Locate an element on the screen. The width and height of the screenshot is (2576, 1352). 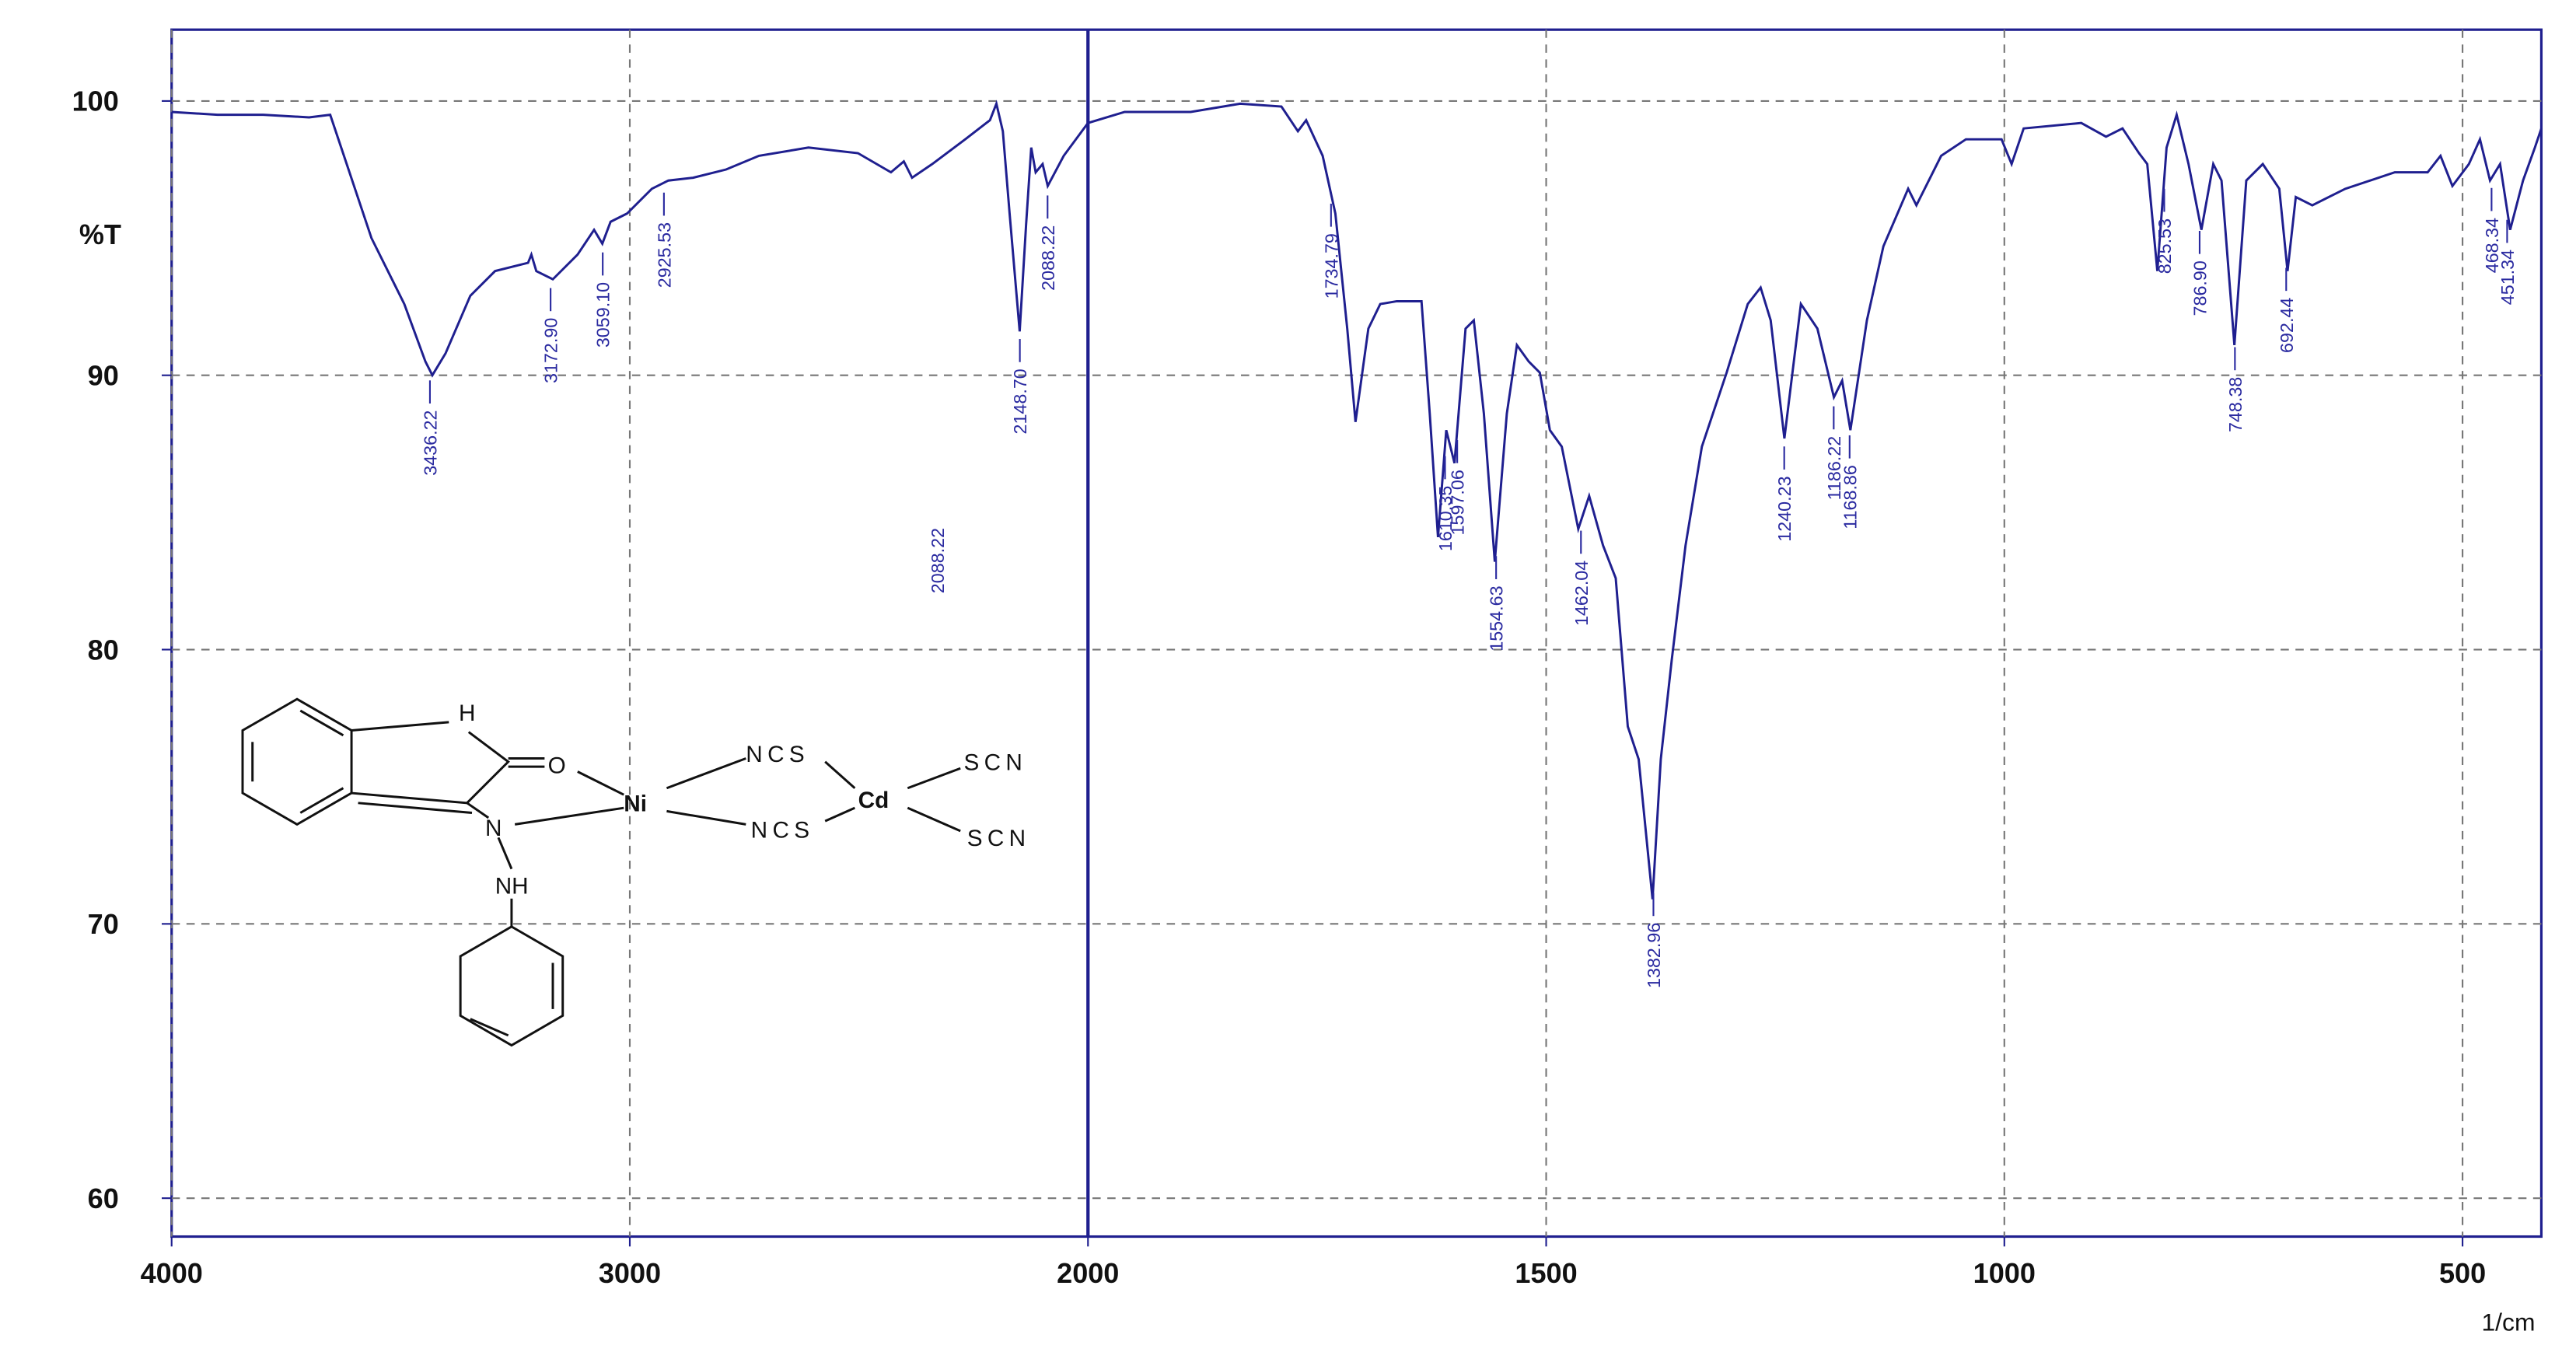
y-tick-label: 60 is located at coordinates (103, 1198).